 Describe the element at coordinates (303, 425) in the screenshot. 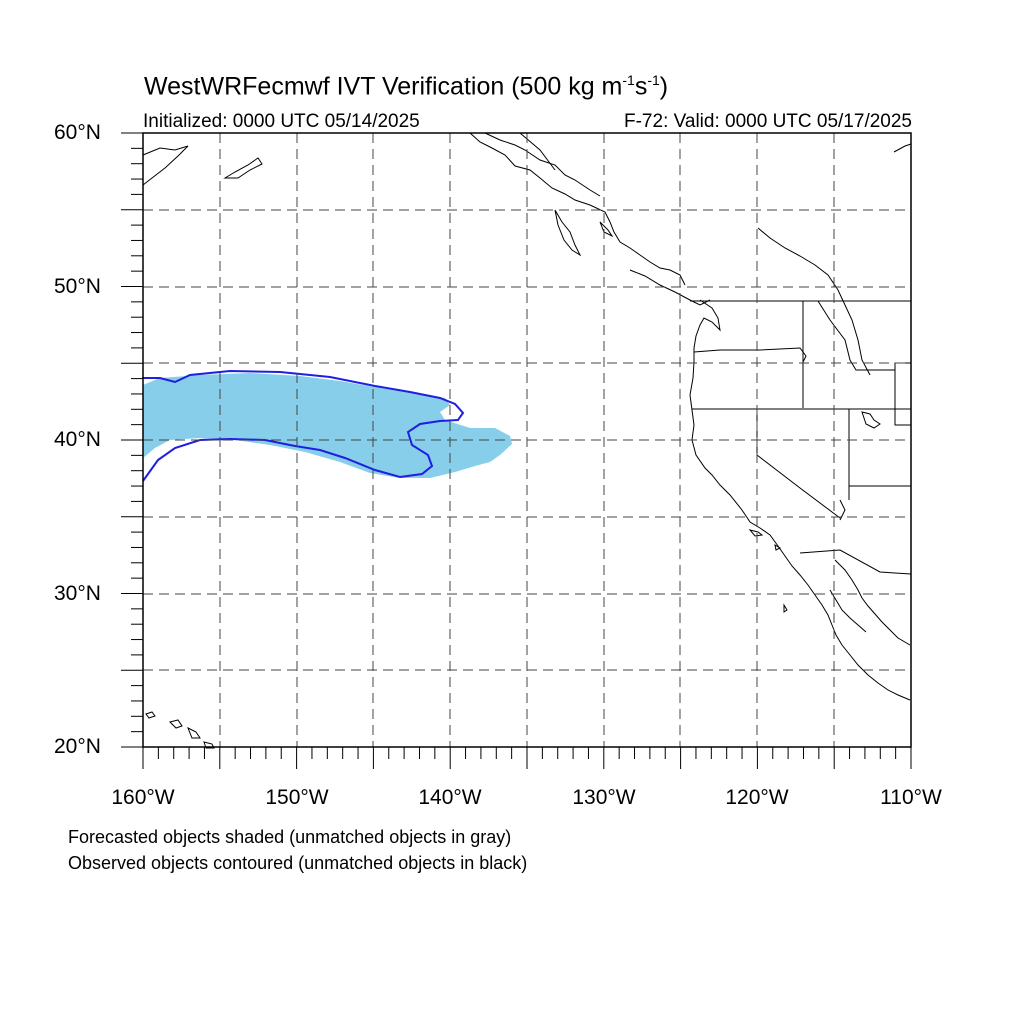

I see `observed-ivt-contour` at that location.